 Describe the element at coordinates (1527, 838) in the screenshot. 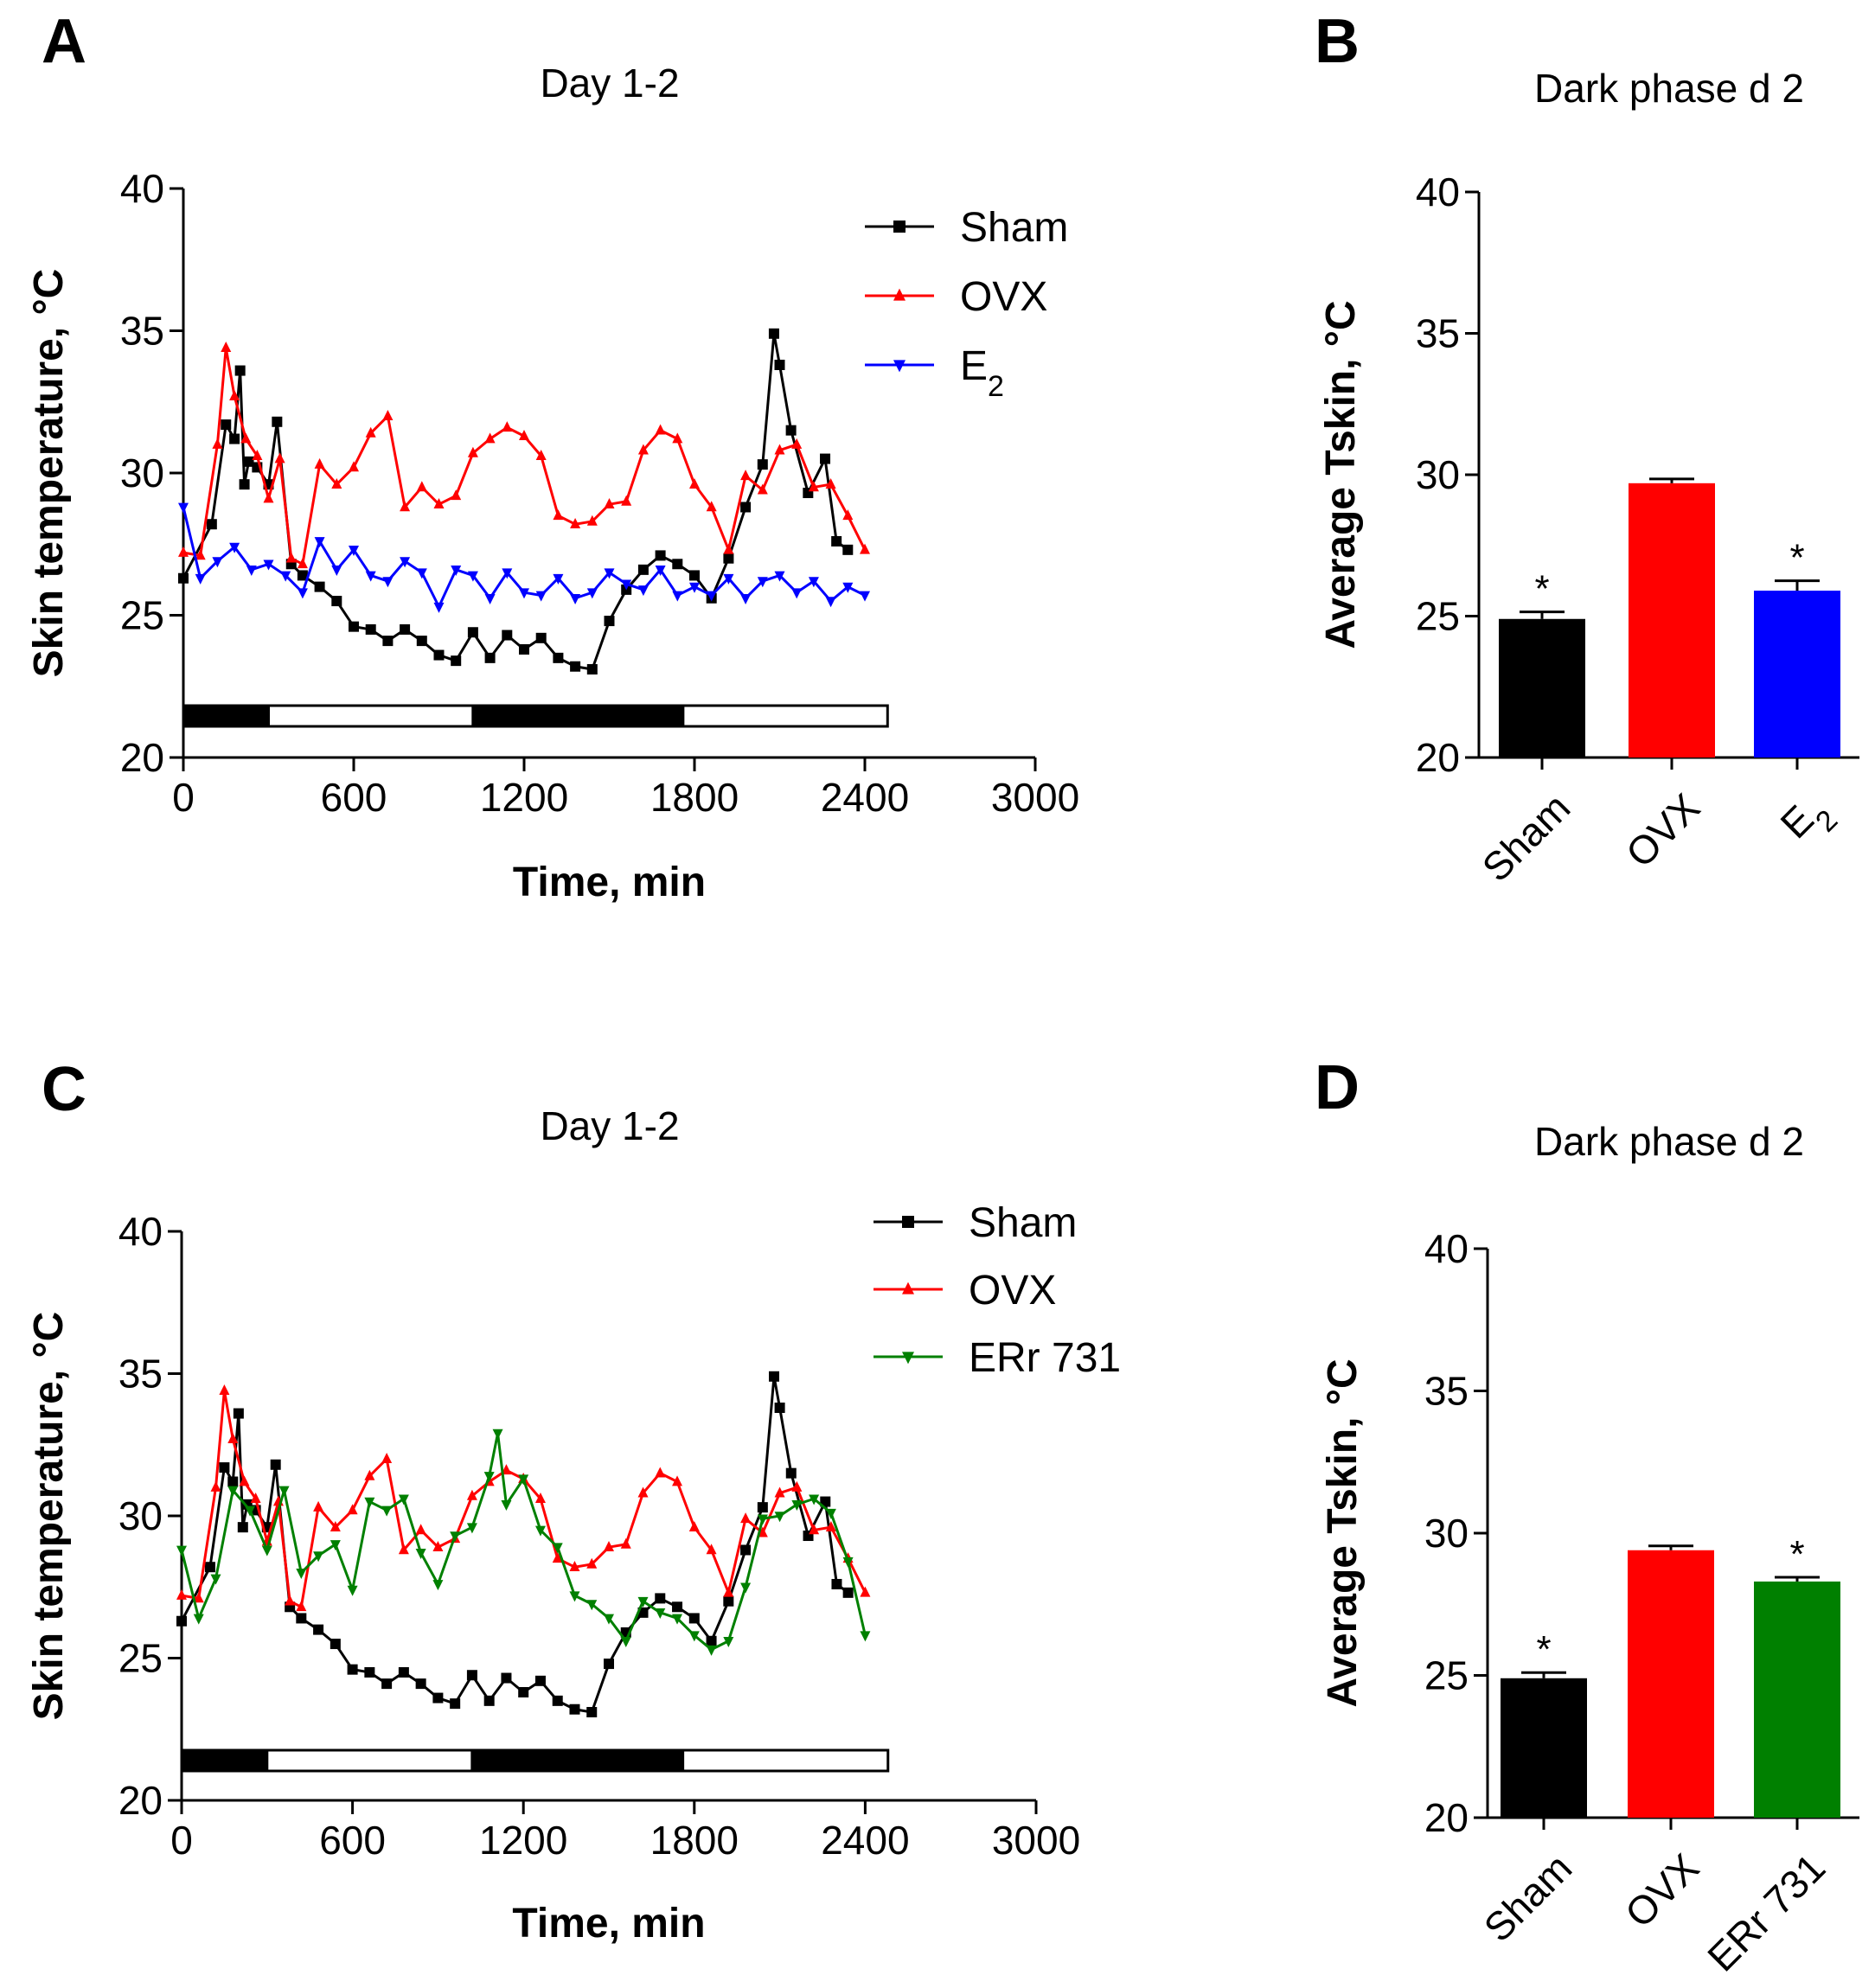

I see `x-category-label: Sham` at that location.